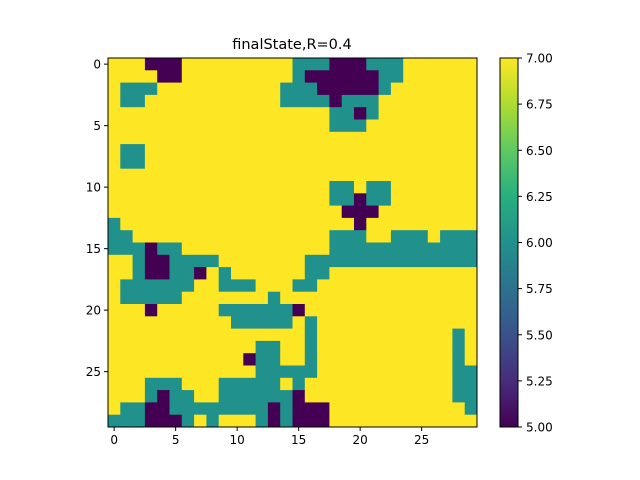 The height and width of the screenshot is (480, 640). What do you see at coordinates (298, 440) in the screenshot?
I see `x-tick-label: 15` at bounding box center [298, 440].